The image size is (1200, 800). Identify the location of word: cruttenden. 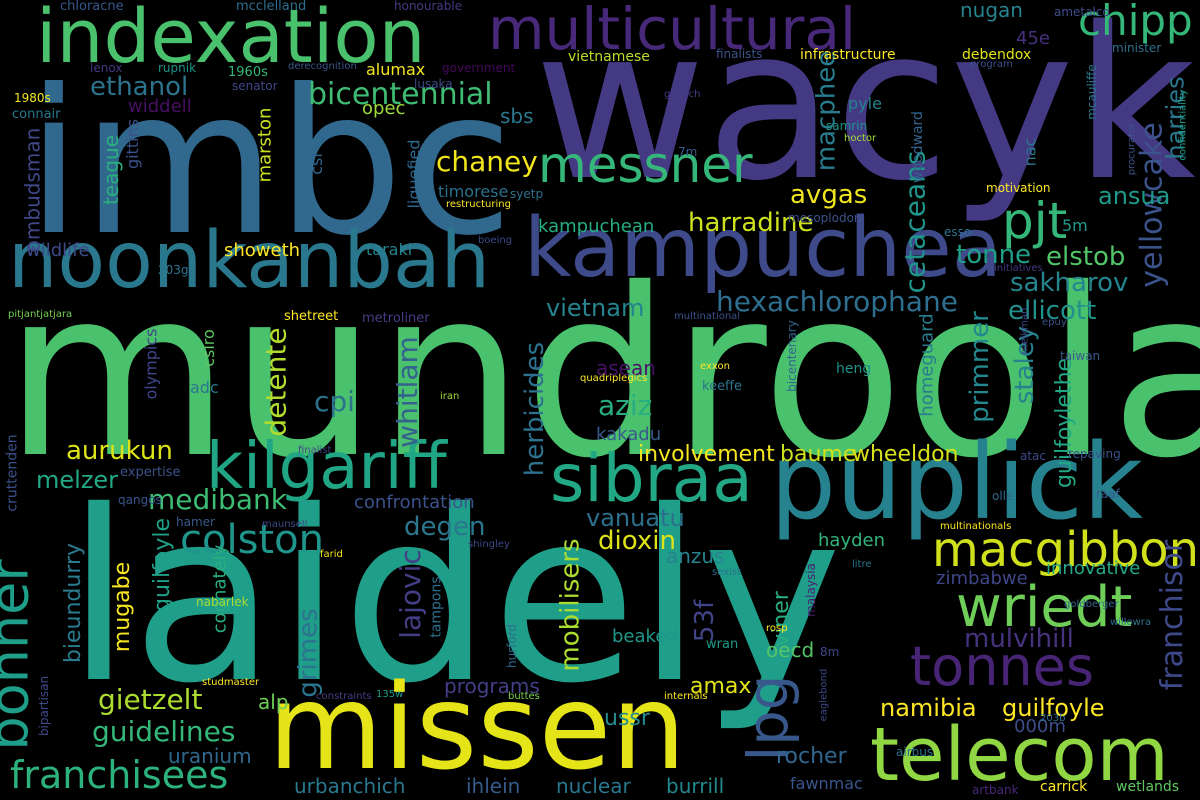
(12, 473).